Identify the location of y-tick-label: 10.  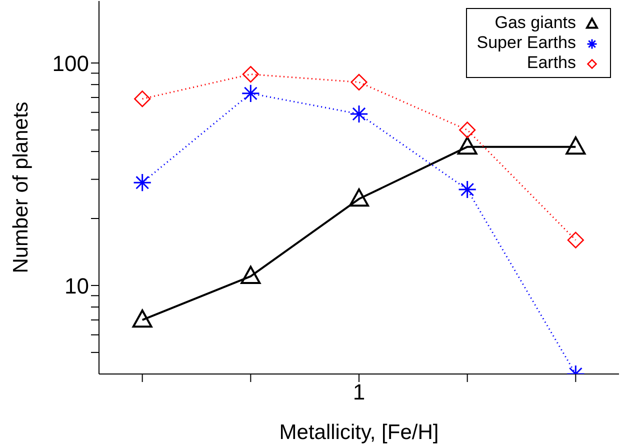
(76, 285).